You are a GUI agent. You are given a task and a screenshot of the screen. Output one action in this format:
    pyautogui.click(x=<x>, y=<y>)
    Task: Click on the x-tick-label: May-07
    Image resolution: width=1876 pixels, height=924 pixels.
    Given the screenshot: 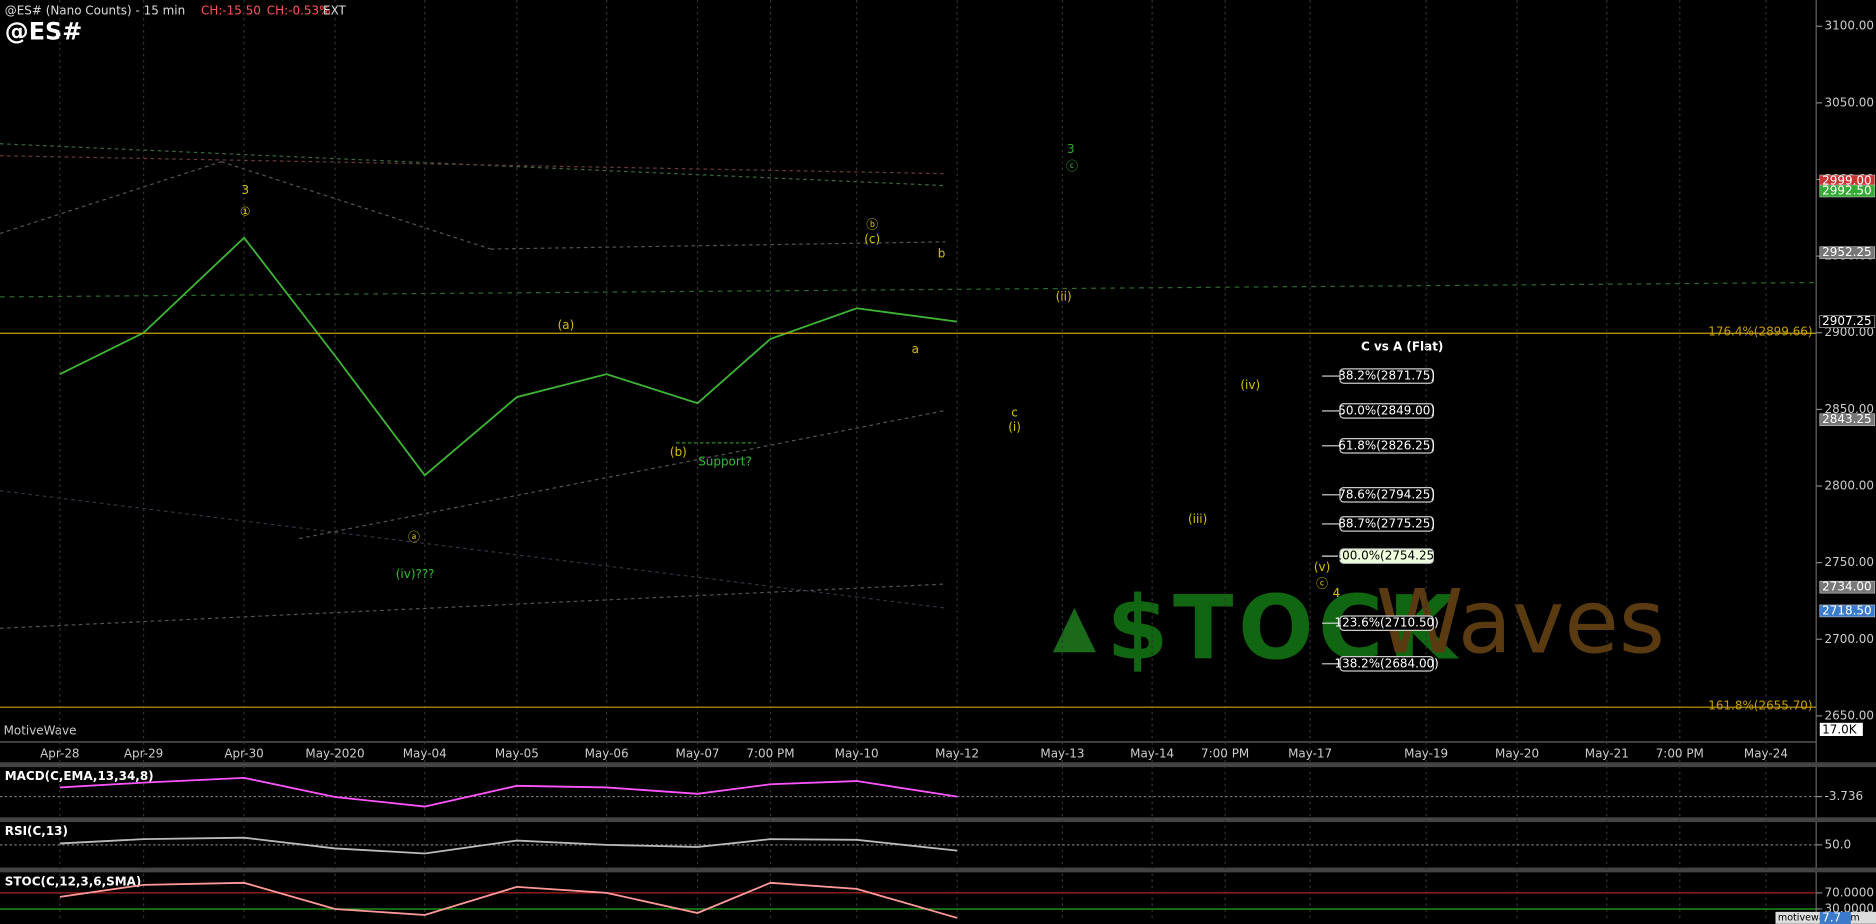 What is the action you would take?
    pyautogui.click(x=698, y=753)
    